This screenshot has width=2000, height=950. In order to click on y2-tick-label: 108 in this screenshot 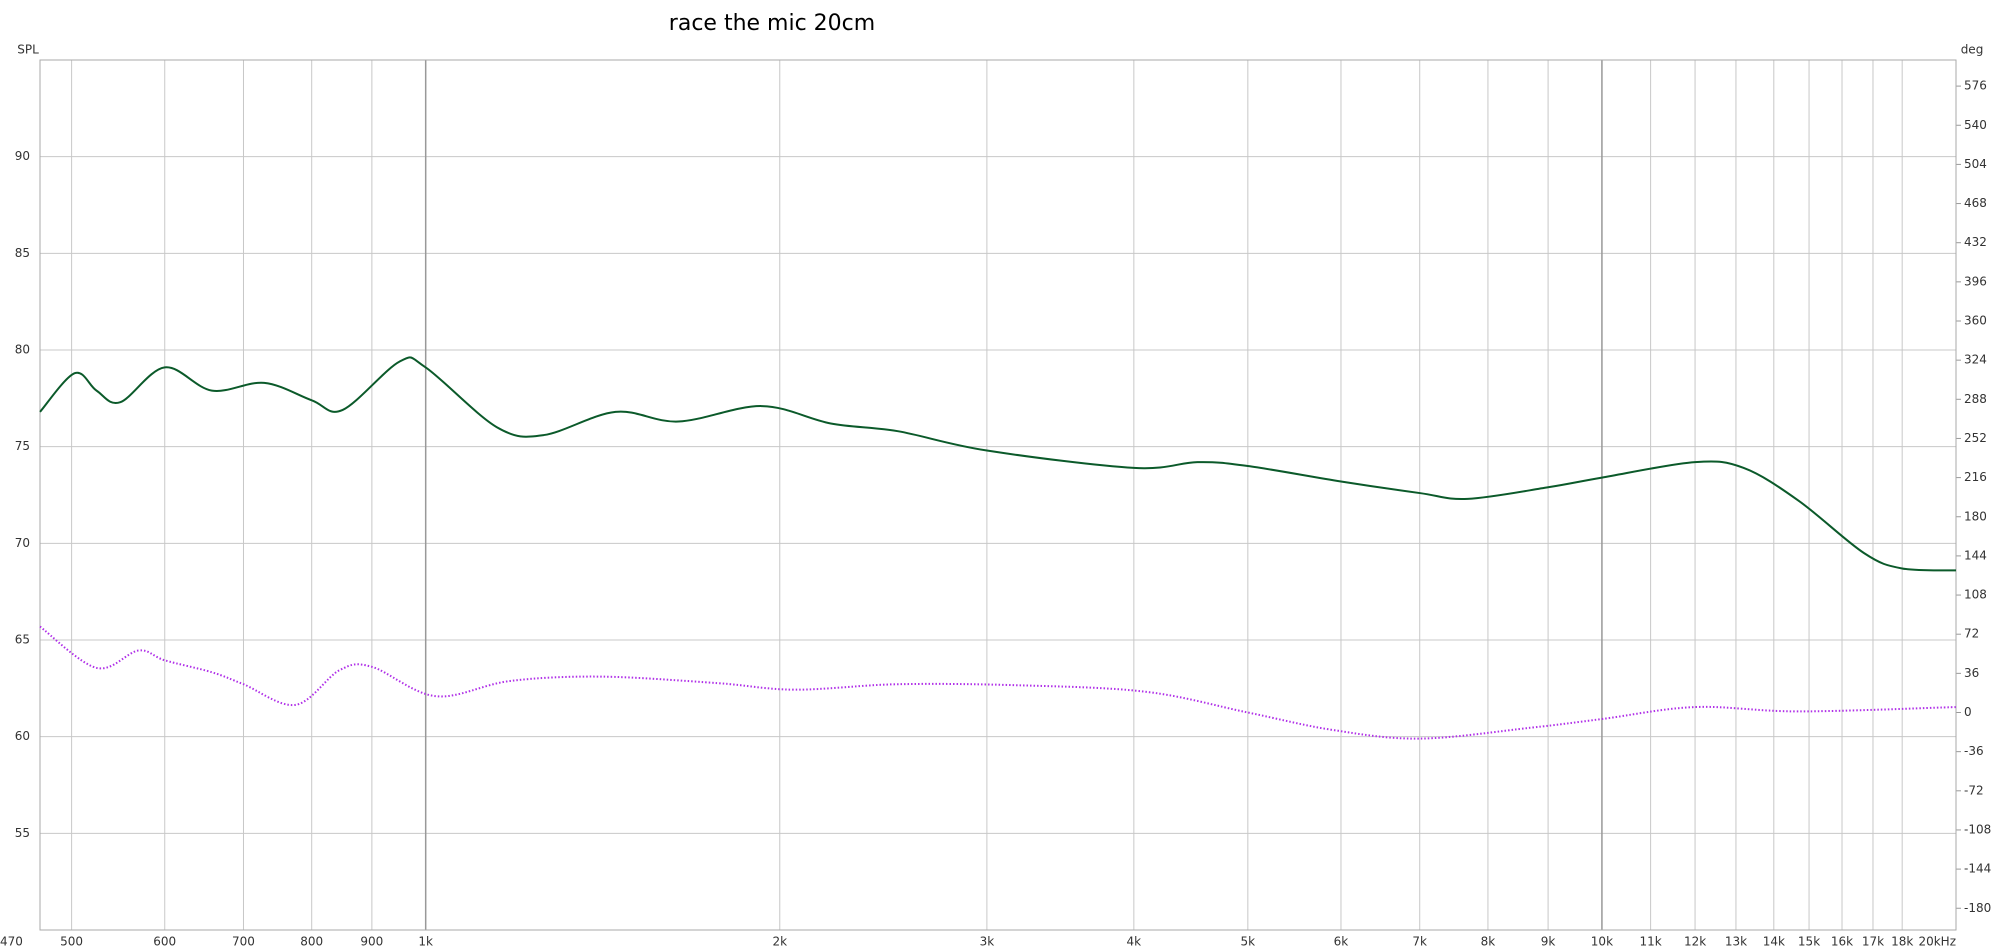, I will do `click(1975, 595)`.